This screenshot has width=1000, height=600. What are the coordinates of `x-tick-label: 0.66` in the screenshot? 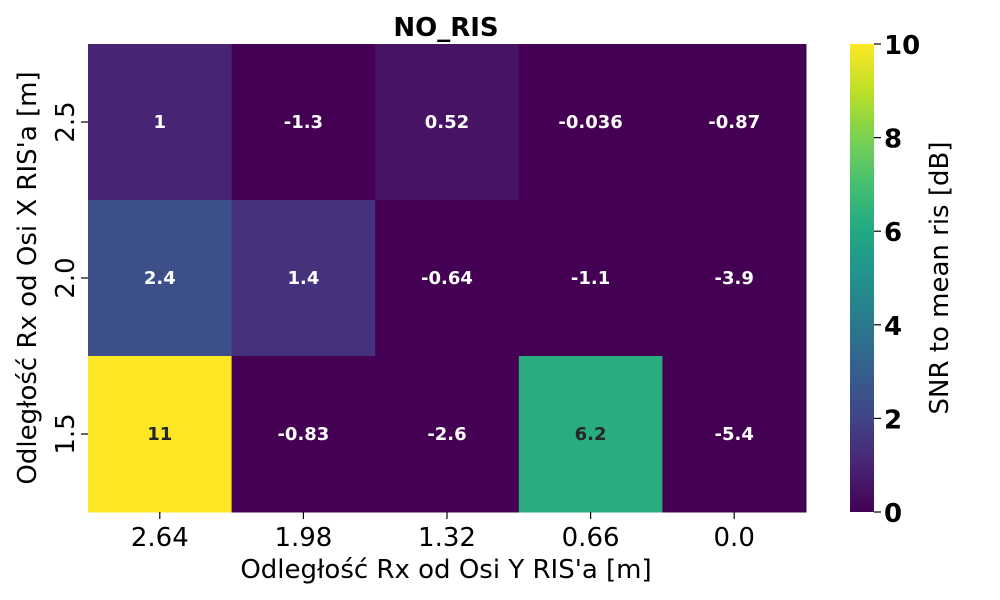 It's located at (591, 538).